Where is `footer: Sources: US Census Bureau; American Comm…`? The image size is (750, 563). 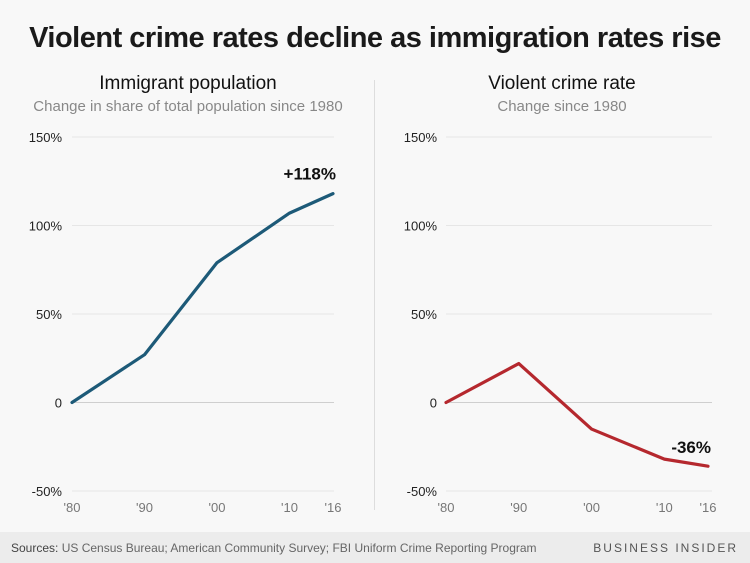
footer: Sources: US Census Bureau; American Comm… is located at coordinates (375, 547).